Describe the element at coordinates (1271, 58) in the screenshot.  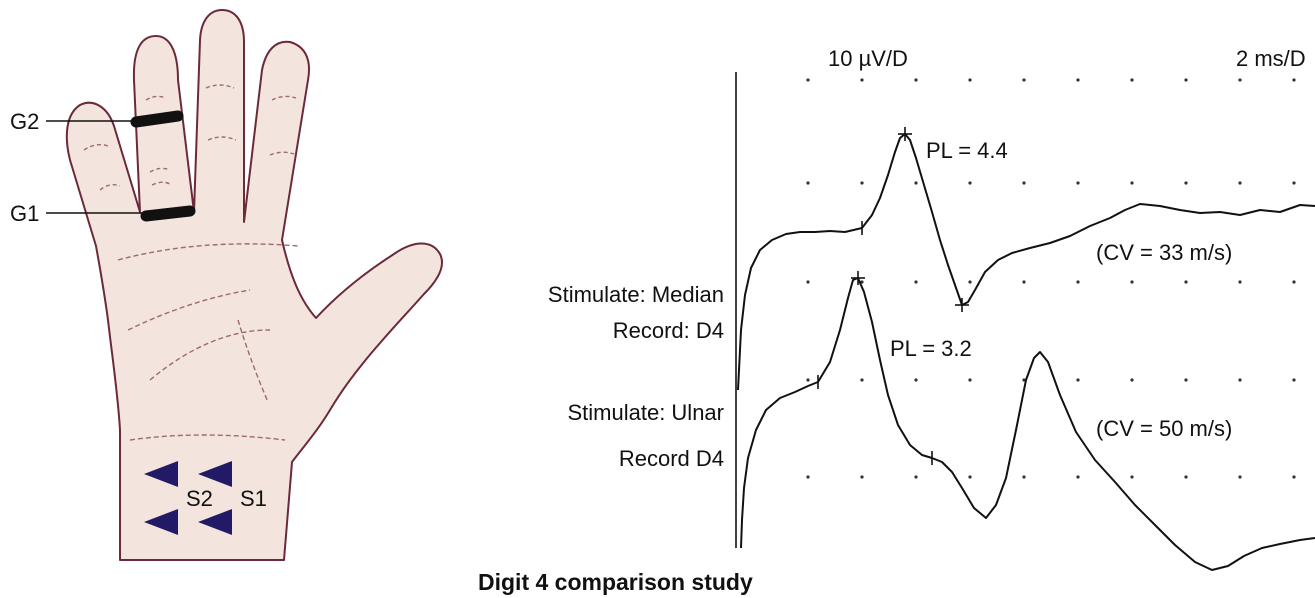
I see `time-scale-label: 2 ms/D` at that location.